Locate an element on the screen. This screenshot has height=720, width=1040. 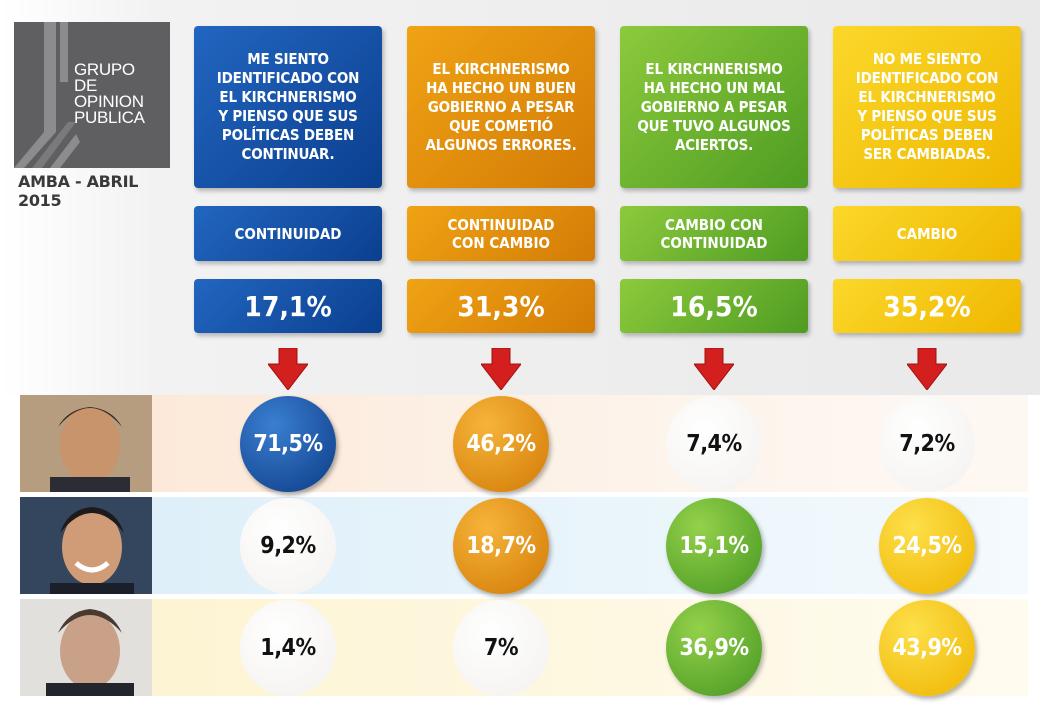
value-circle: 18,7% is located at coordinates (501, 546).